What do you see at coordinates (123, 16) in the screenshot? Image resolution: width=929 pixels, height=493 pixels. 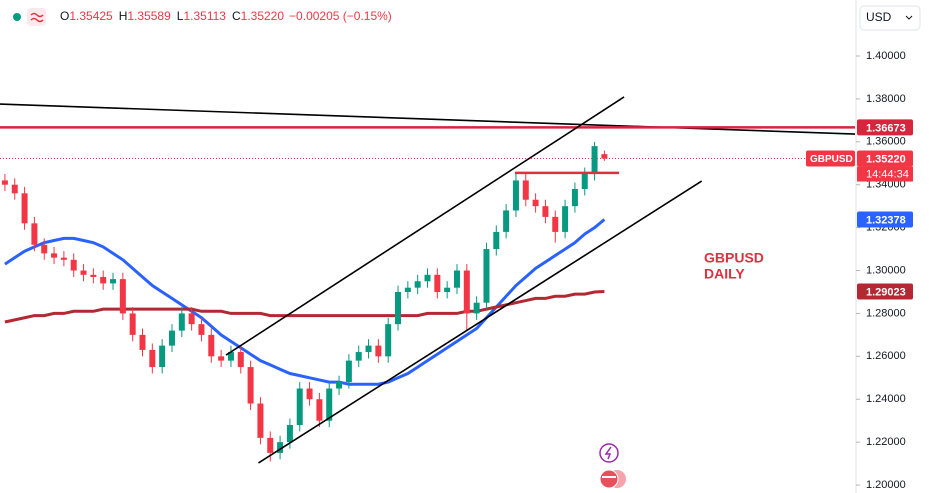 I see `ohlc-key: H` at bounding box center [123, 16].